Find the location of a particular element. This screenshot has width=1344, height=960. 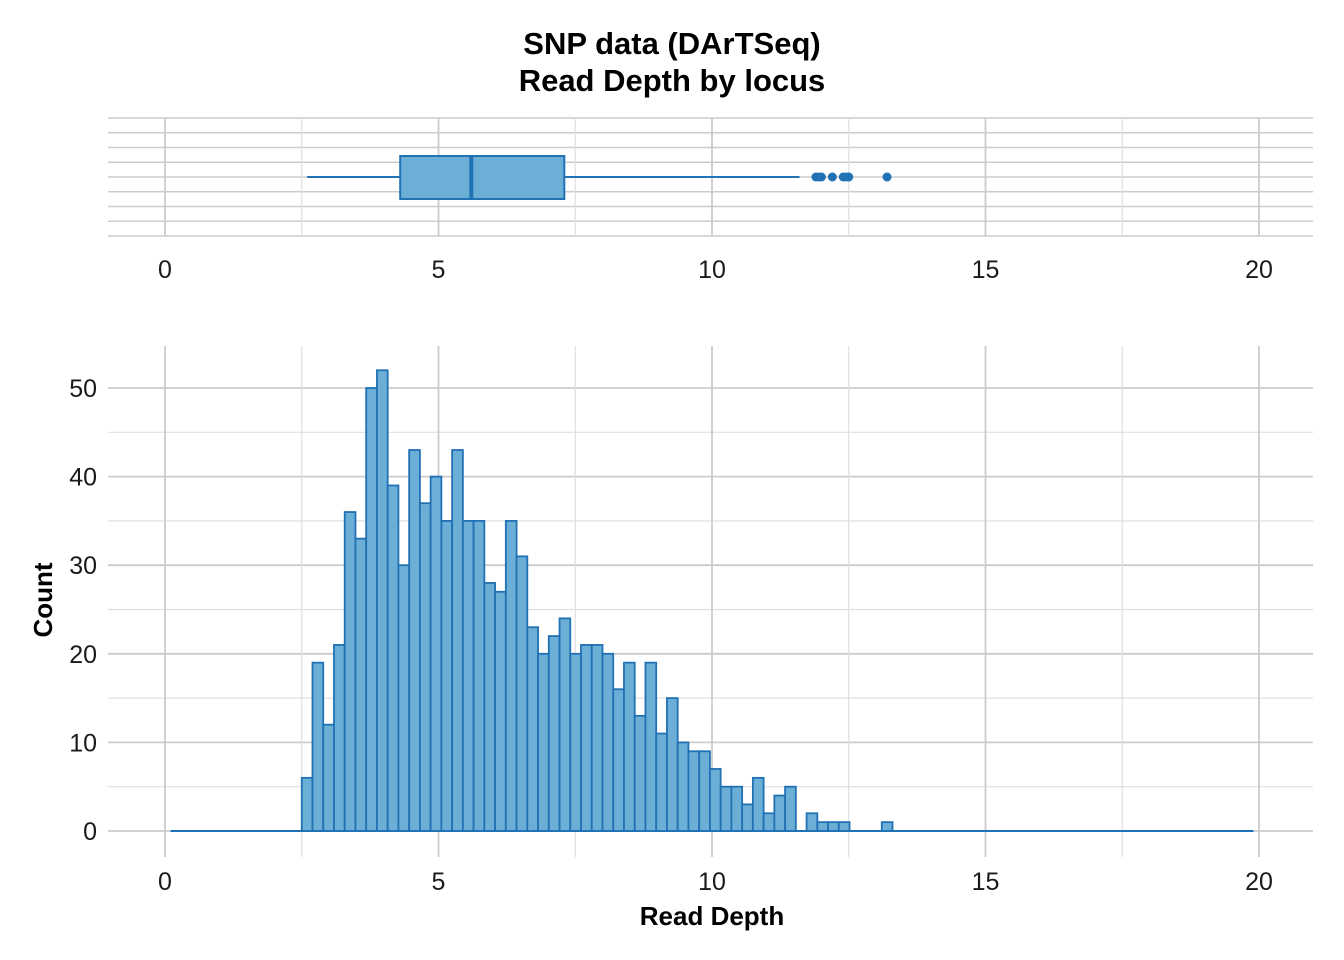

hist-y-tick-label: 0 is located at coordinates (90, 832).